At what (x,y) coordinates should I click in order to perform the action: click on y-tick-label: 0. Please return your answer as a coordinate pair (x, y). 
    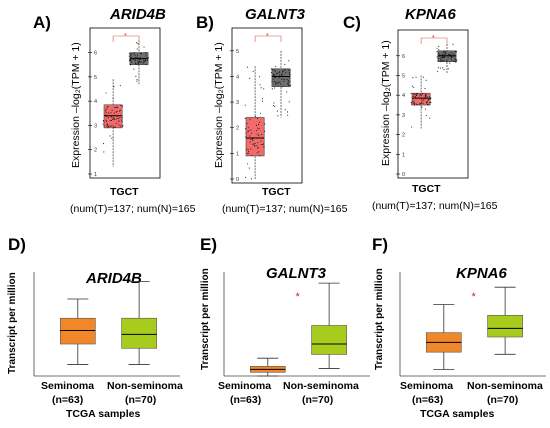
    Looking at the image, I should click on (403, 175).